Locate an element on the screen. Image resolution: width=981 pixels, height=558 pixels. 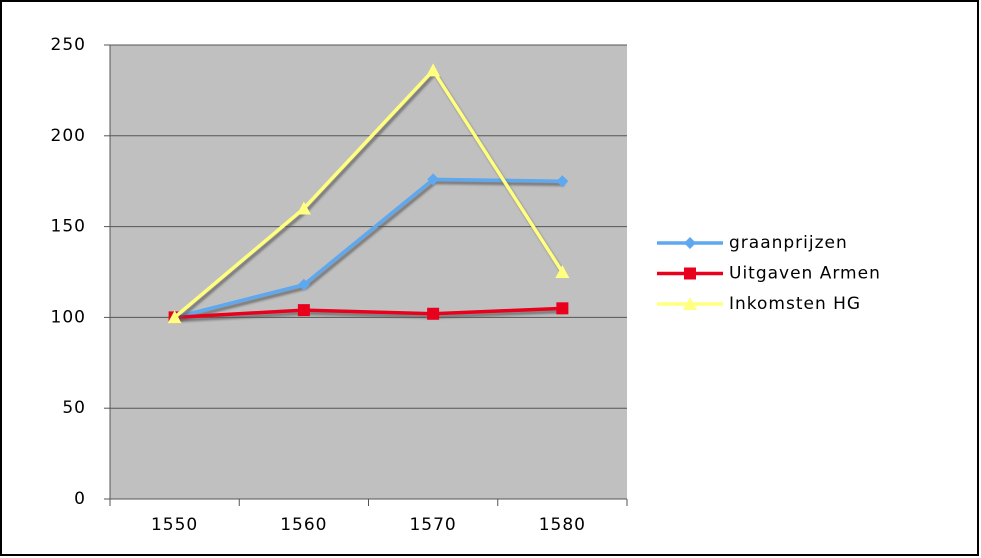
legend-label: Uitgaven Armen is located at coordinates (805, 274).